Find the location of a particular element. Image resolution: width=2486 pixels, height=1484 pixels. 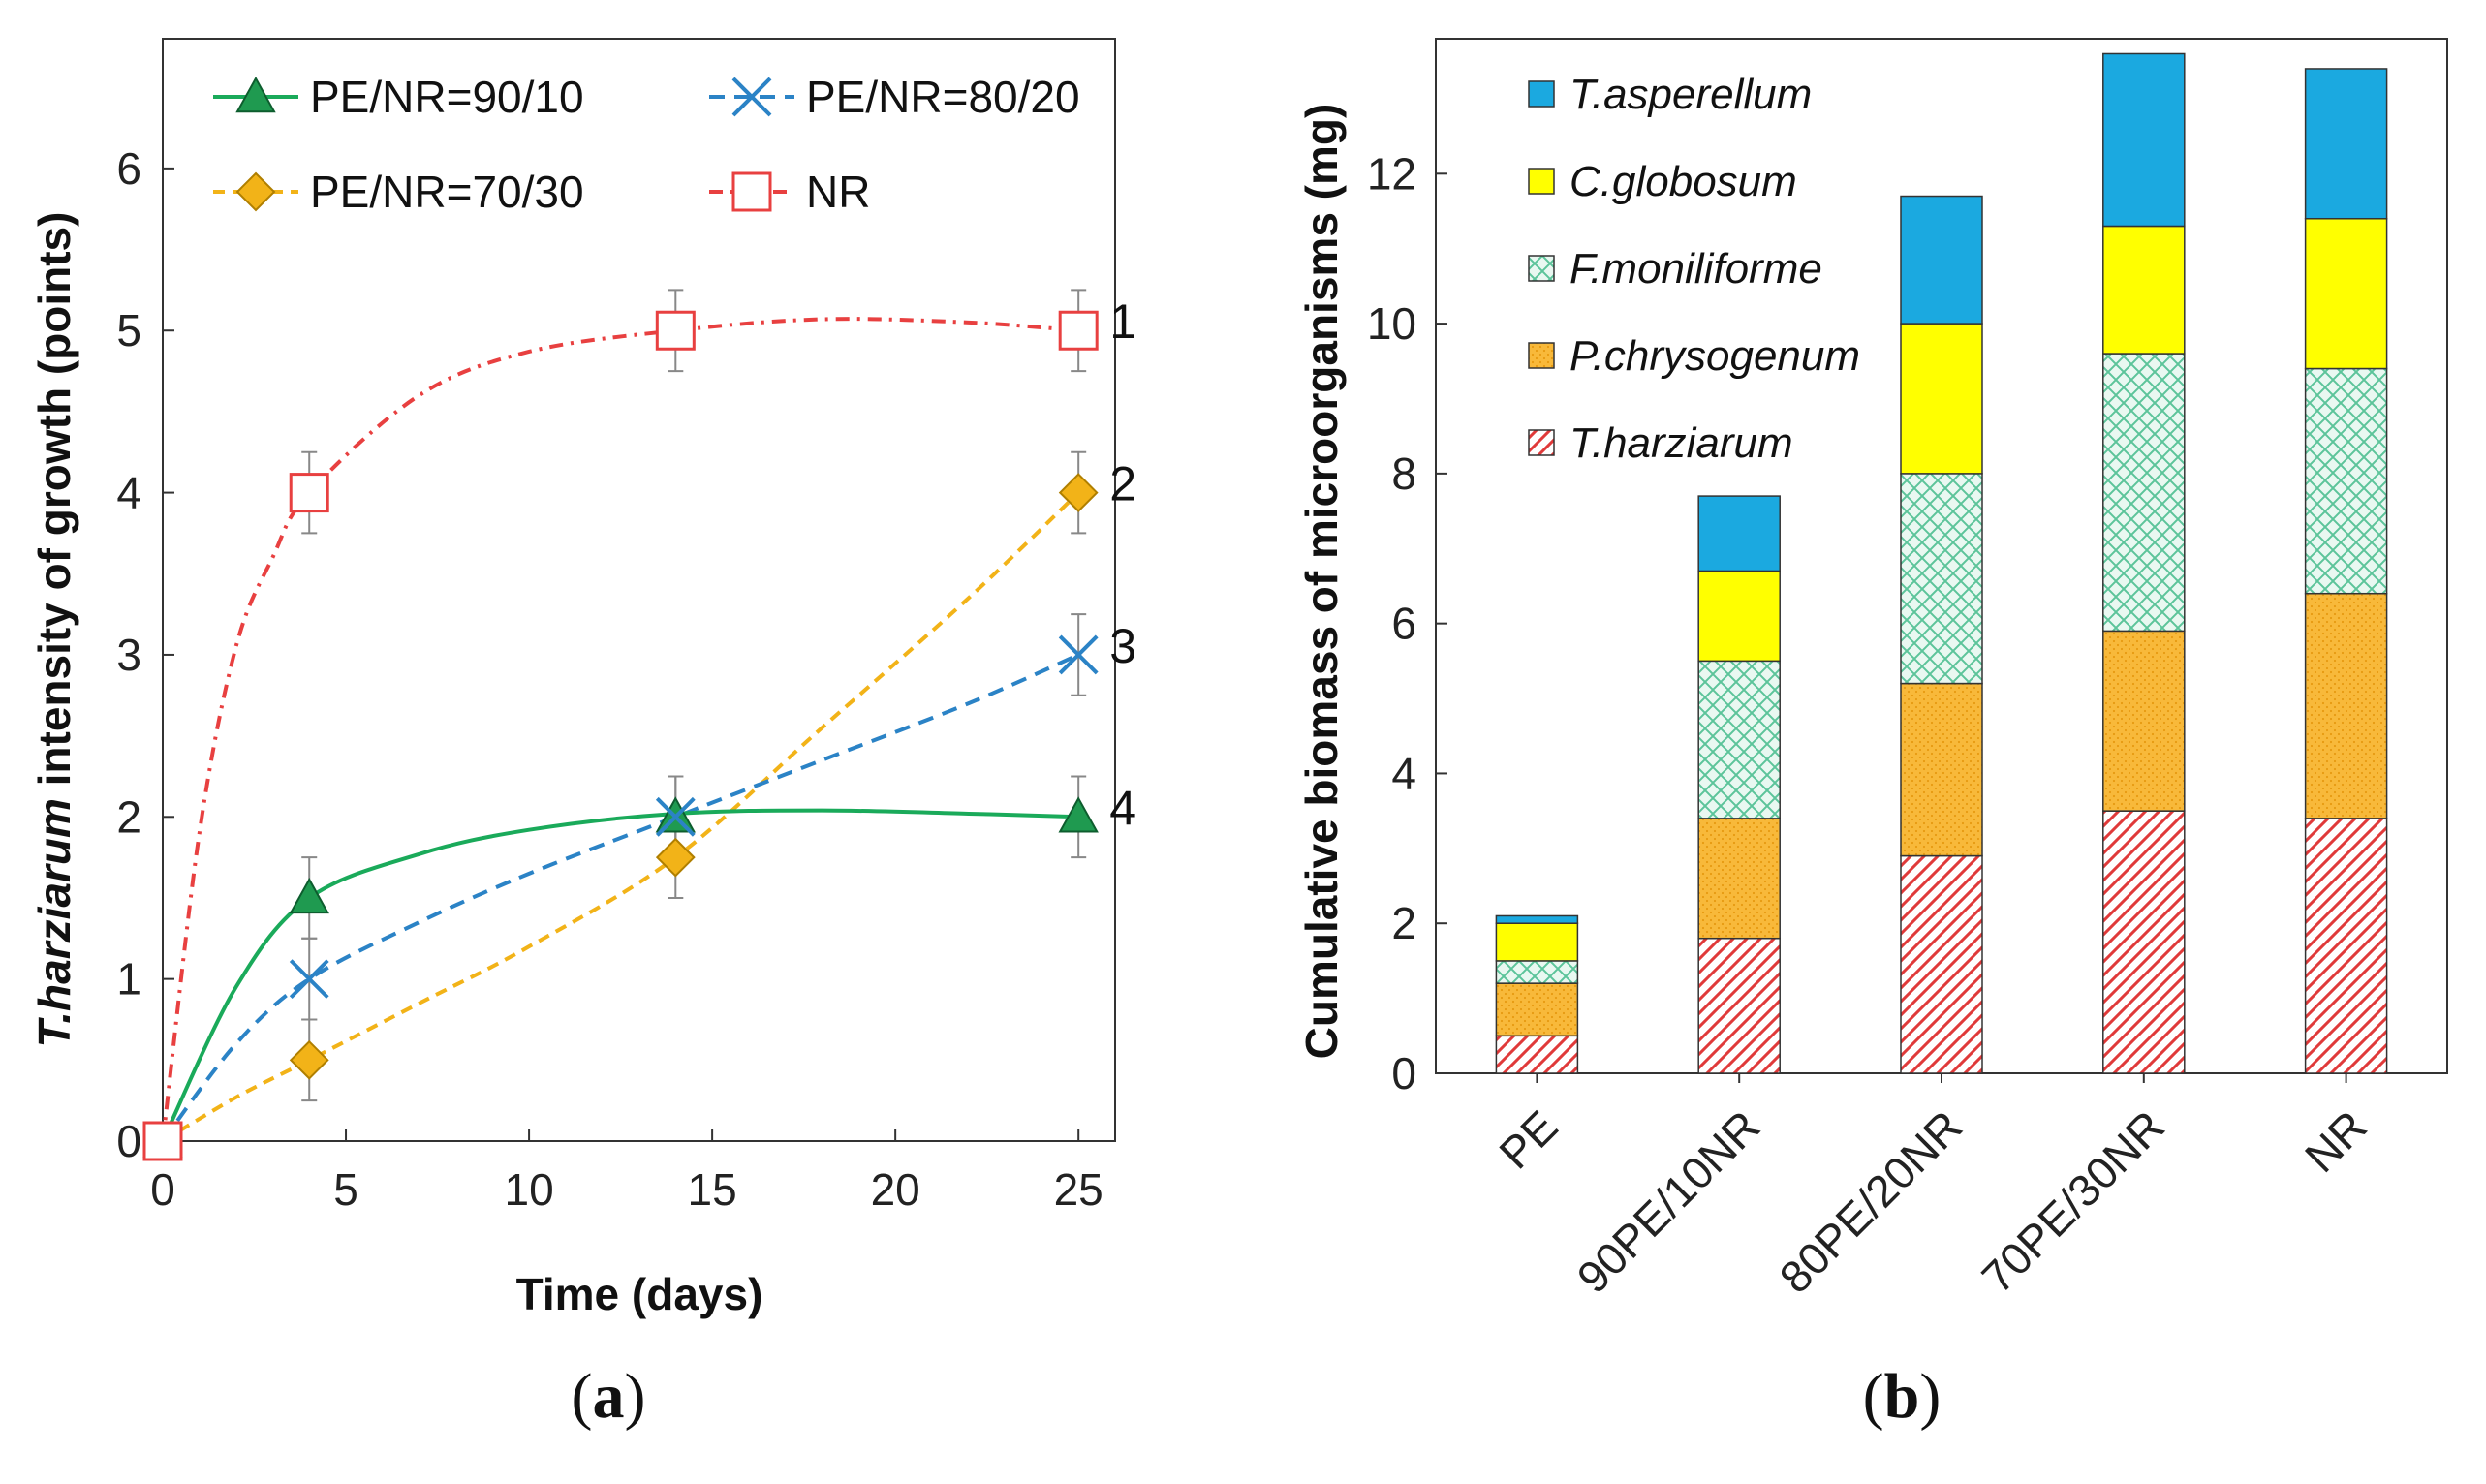

panel-b-legend-label-t-harziarum: T.harziarum is located at coordinates (1681, 443).